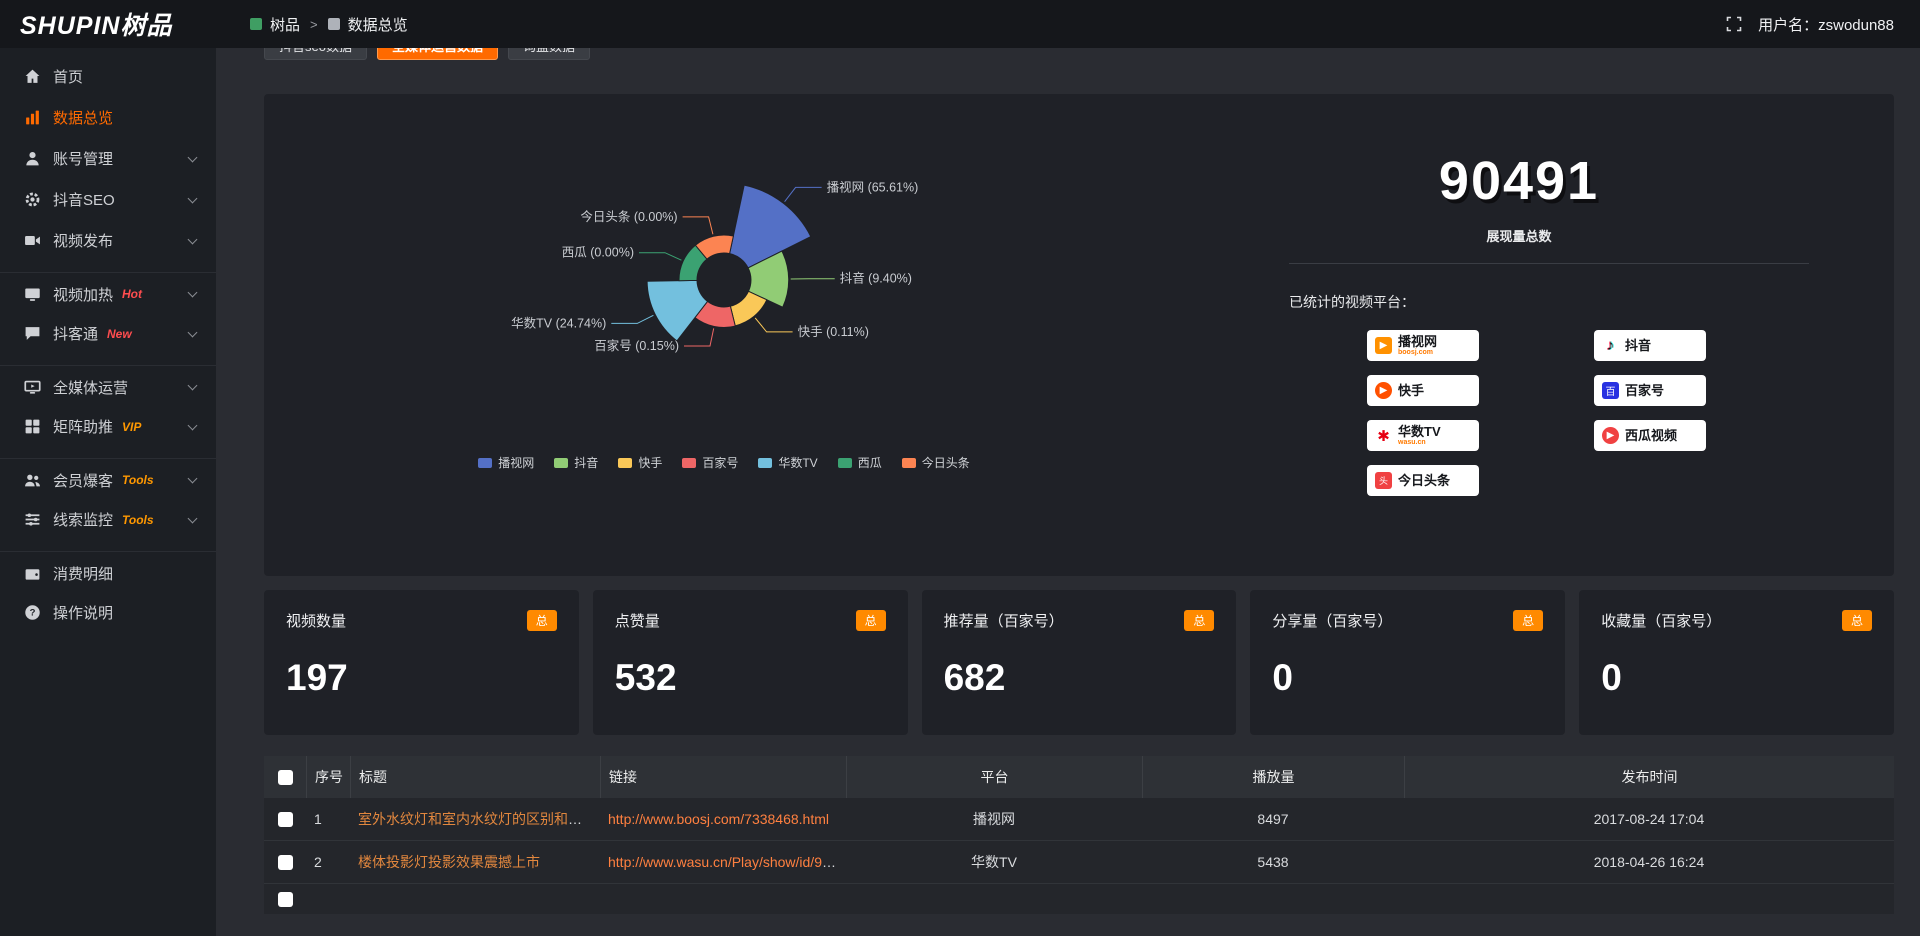 This screenshot has height=936, width=1920. What do you see at coordinates (1423, 390) in the screenshot?
I see `platform-badge-kuaishou: ▶ 快手` at bounding box center [1423, 390].